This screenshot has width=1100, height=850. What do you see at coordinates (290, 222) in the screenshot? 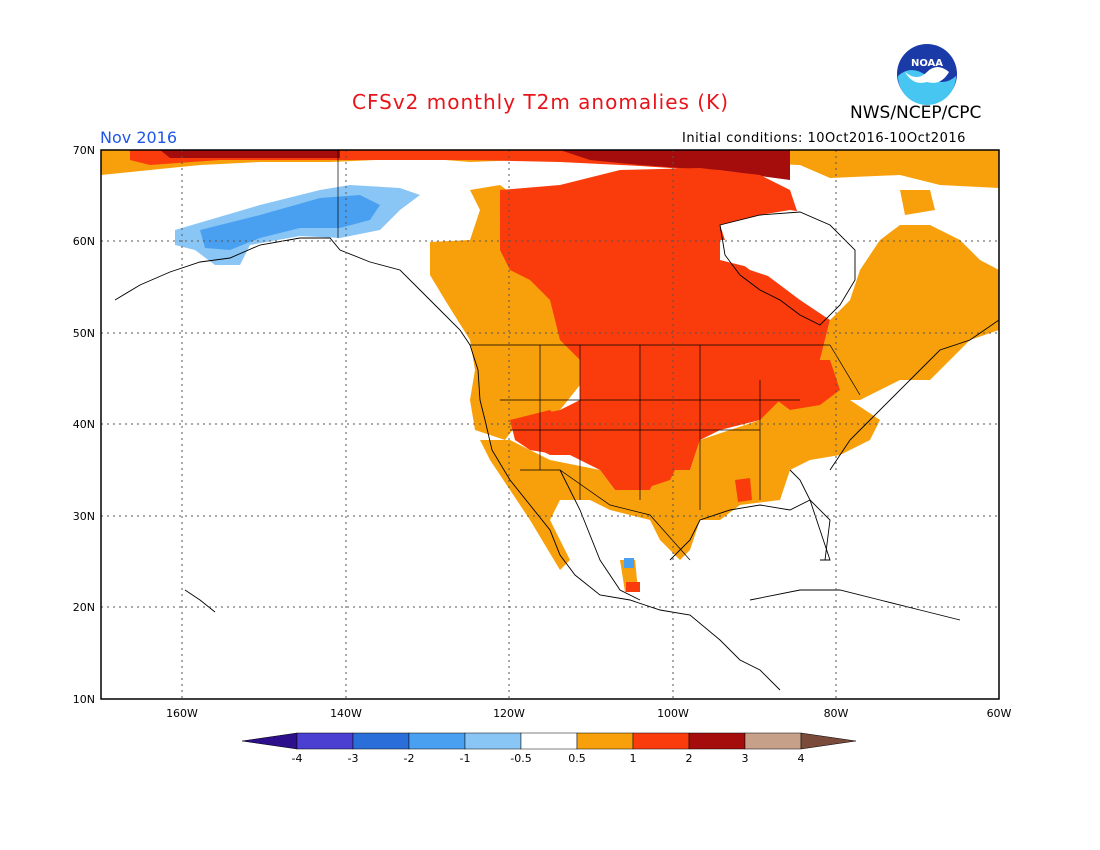
I see `alaska-cool-mid` at bounding box center [290, 222].